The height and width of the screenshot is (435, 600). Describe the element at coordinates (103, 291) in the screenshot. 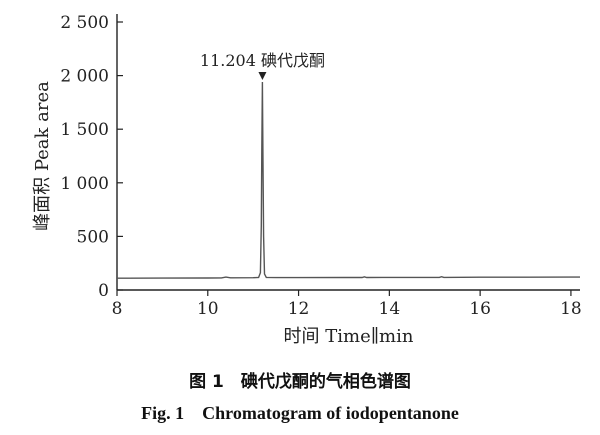

I see `y-tick-label: 0` at that location.